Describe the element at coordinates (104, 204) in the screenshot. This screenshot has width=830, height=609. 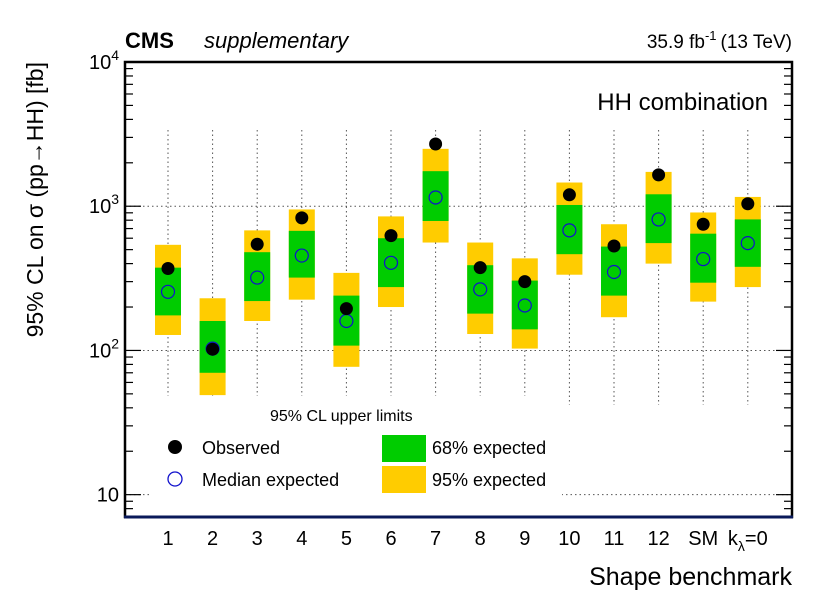
I see `y-tick-label: 10³` at that location.